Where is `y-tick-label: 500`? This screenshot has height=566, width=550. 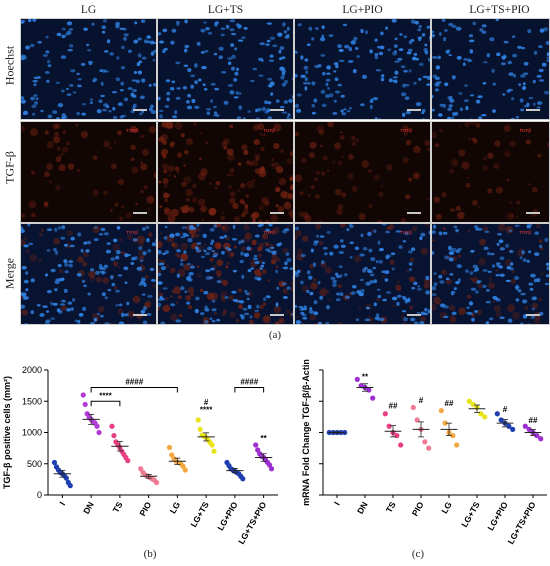 y-tick-label: 500 is located at coordinates (34, 464).